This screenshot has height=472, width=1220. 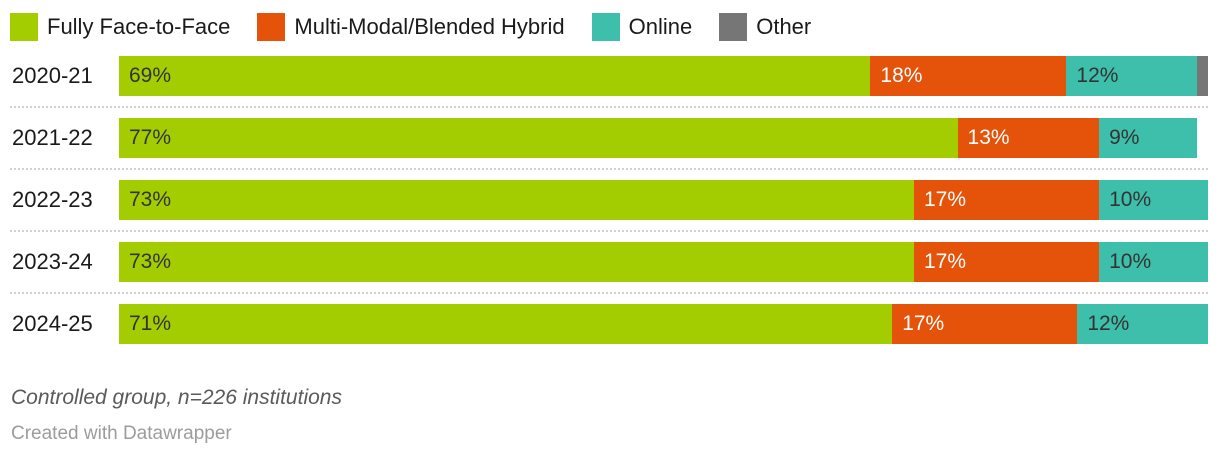 I want to click on swatch-teal-icon, so click(x=605, y=27).